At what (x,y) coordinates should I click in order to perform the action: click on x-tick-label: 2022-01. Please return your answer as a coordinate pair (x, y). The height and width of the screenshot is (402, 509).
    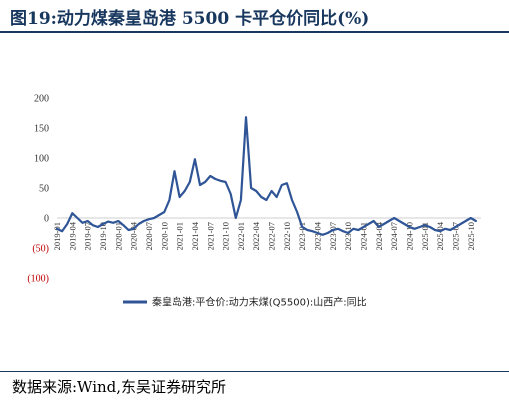
    Looking at the image, I should click on (241, 236).